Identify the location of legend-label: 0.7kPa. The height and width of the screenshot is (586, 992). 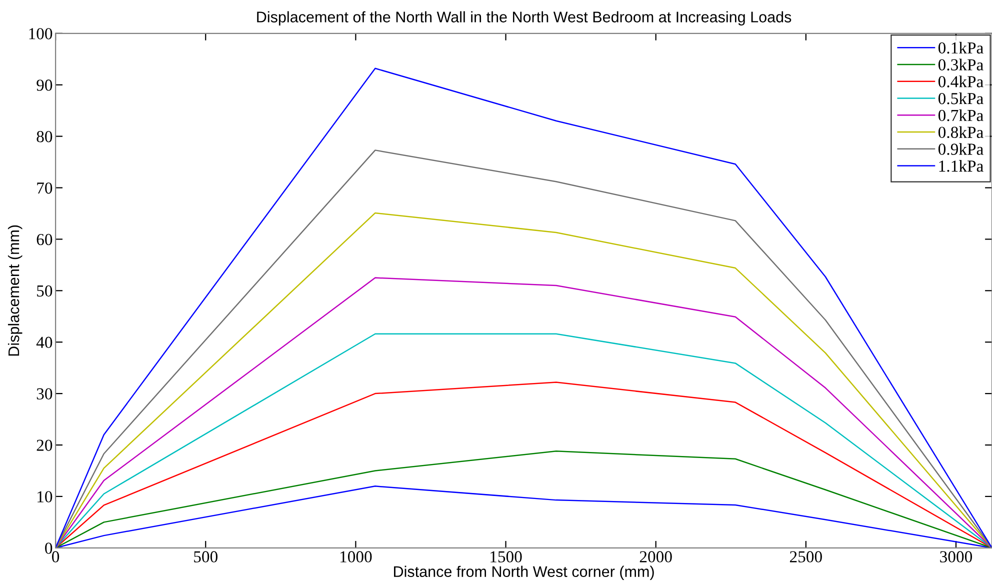
(961, 115).